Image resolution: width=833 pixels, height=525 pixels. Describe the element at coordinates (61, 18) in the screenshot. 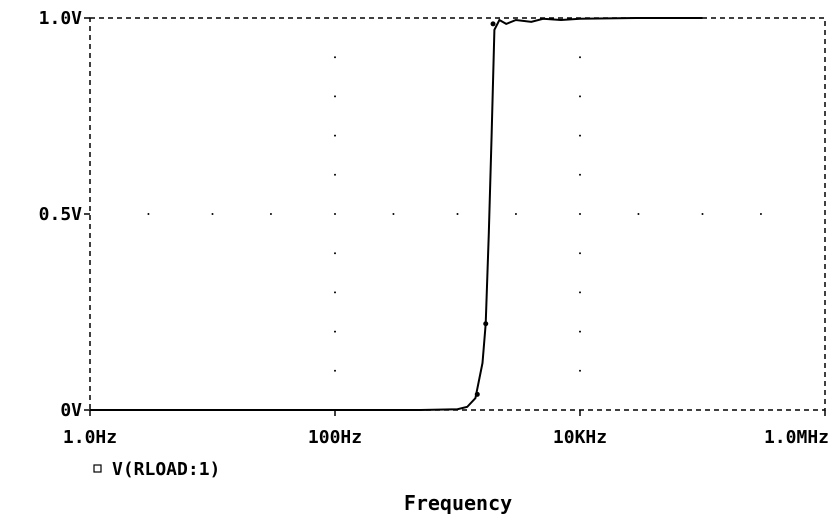

I see `y-tick-label: 1.0V` at that location.